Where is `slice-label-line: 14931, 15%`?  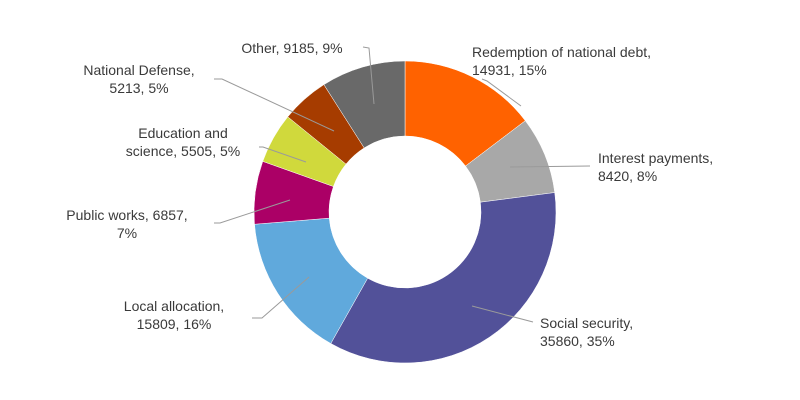 slice-label-line: 14931, 15% is located at coordinates (509, 70).